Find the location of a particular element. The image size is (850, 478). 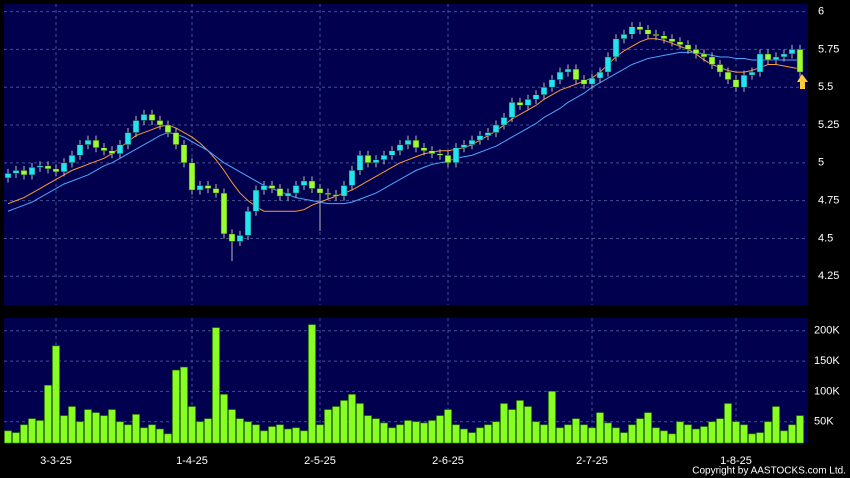

y-tick-label: 5 is located at coordinates (821, 163).